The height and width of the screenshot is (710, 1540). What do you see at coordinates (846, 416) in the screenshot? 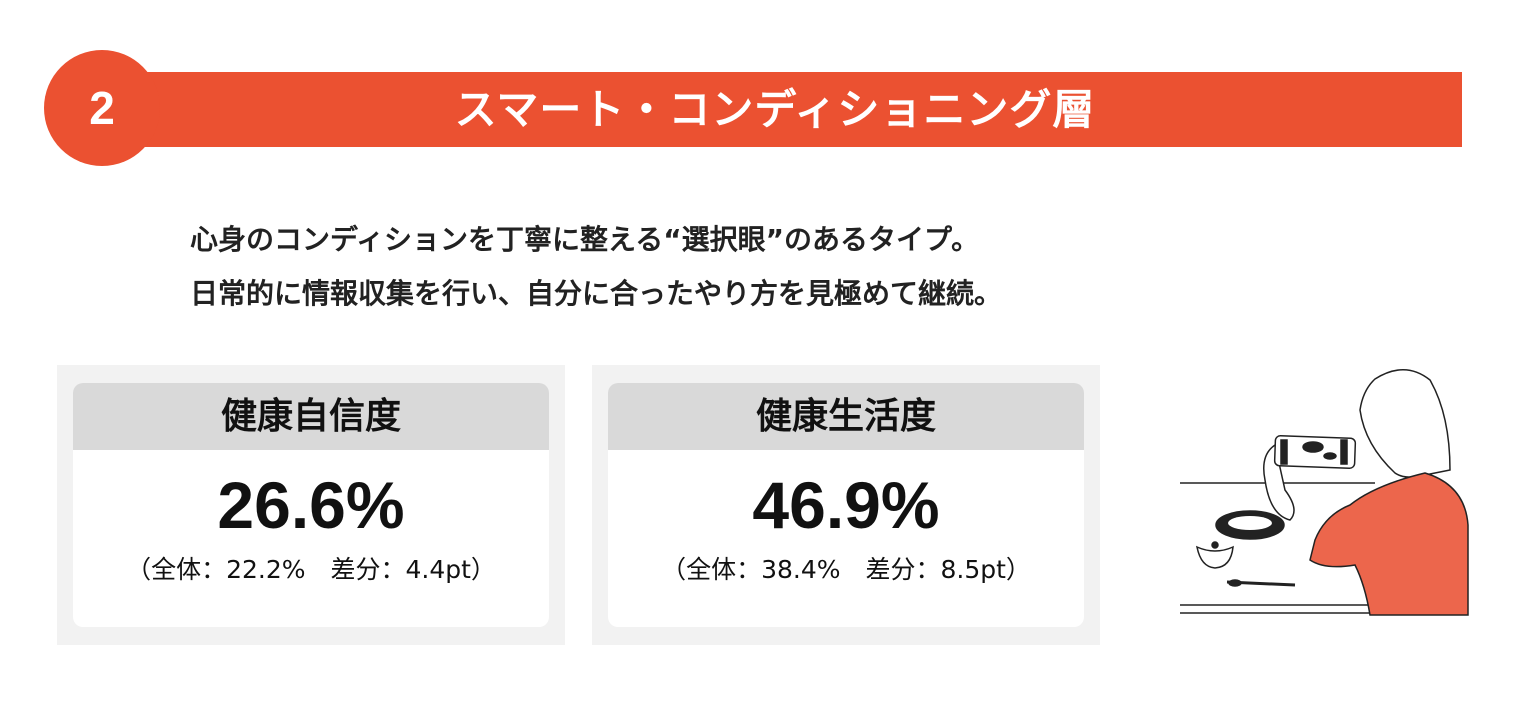
I see `stat-label: 健康生活度` at bounding box center [846, 416].